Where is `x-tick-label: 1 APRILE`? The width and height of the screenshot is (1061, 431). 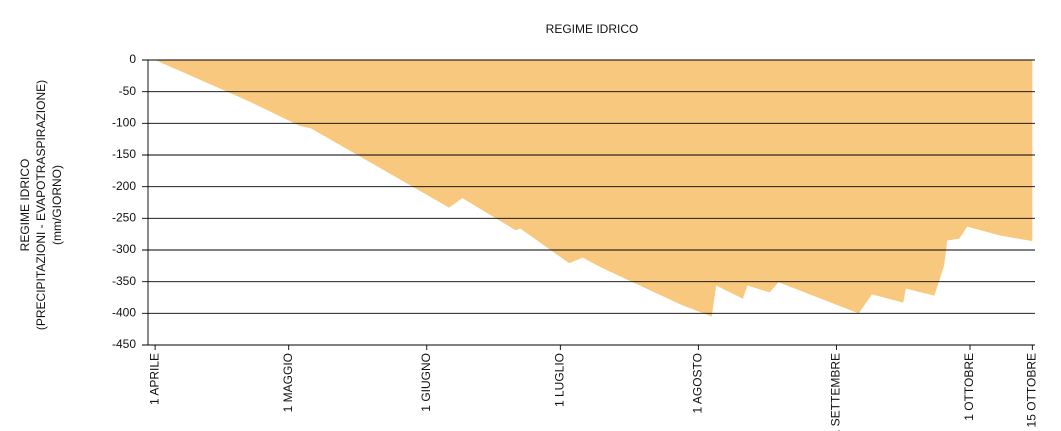
x-tick-label: 1 APRILE is located at coordinates (154, 379).